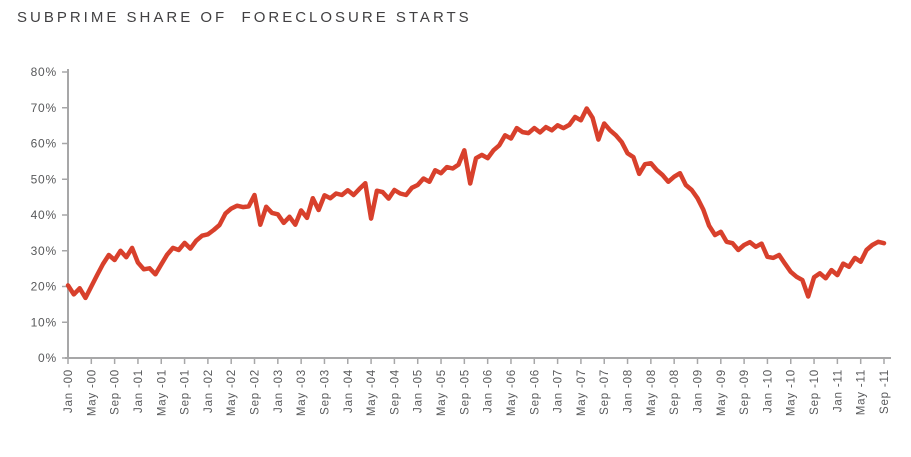 Image resolution: width=911 pixels, height=457 pixels. Describe the element at coordinates (629, 391) in the screenshot. I see `x-tick-label: Jan -08` at that location.